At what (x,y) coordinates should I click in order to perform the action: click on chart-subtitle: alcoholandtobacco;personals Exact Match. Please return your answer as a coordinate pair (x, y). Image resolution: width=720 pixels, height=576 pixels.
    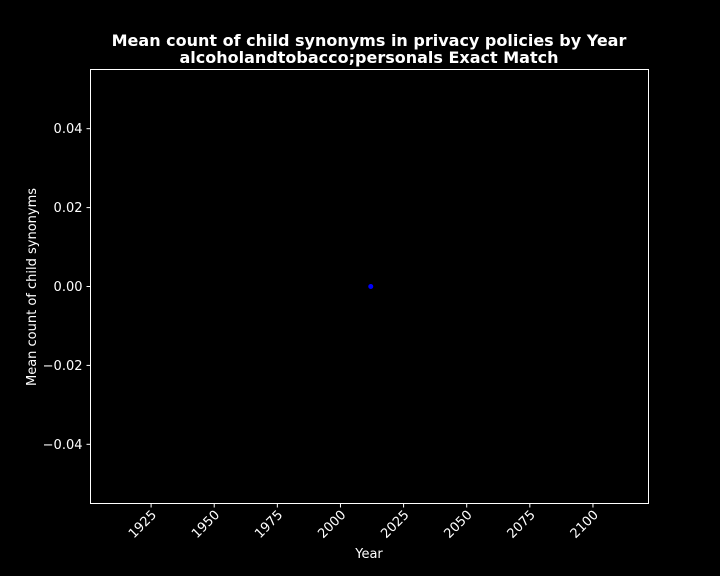
    Looking at the image, I should click on (369, 57).